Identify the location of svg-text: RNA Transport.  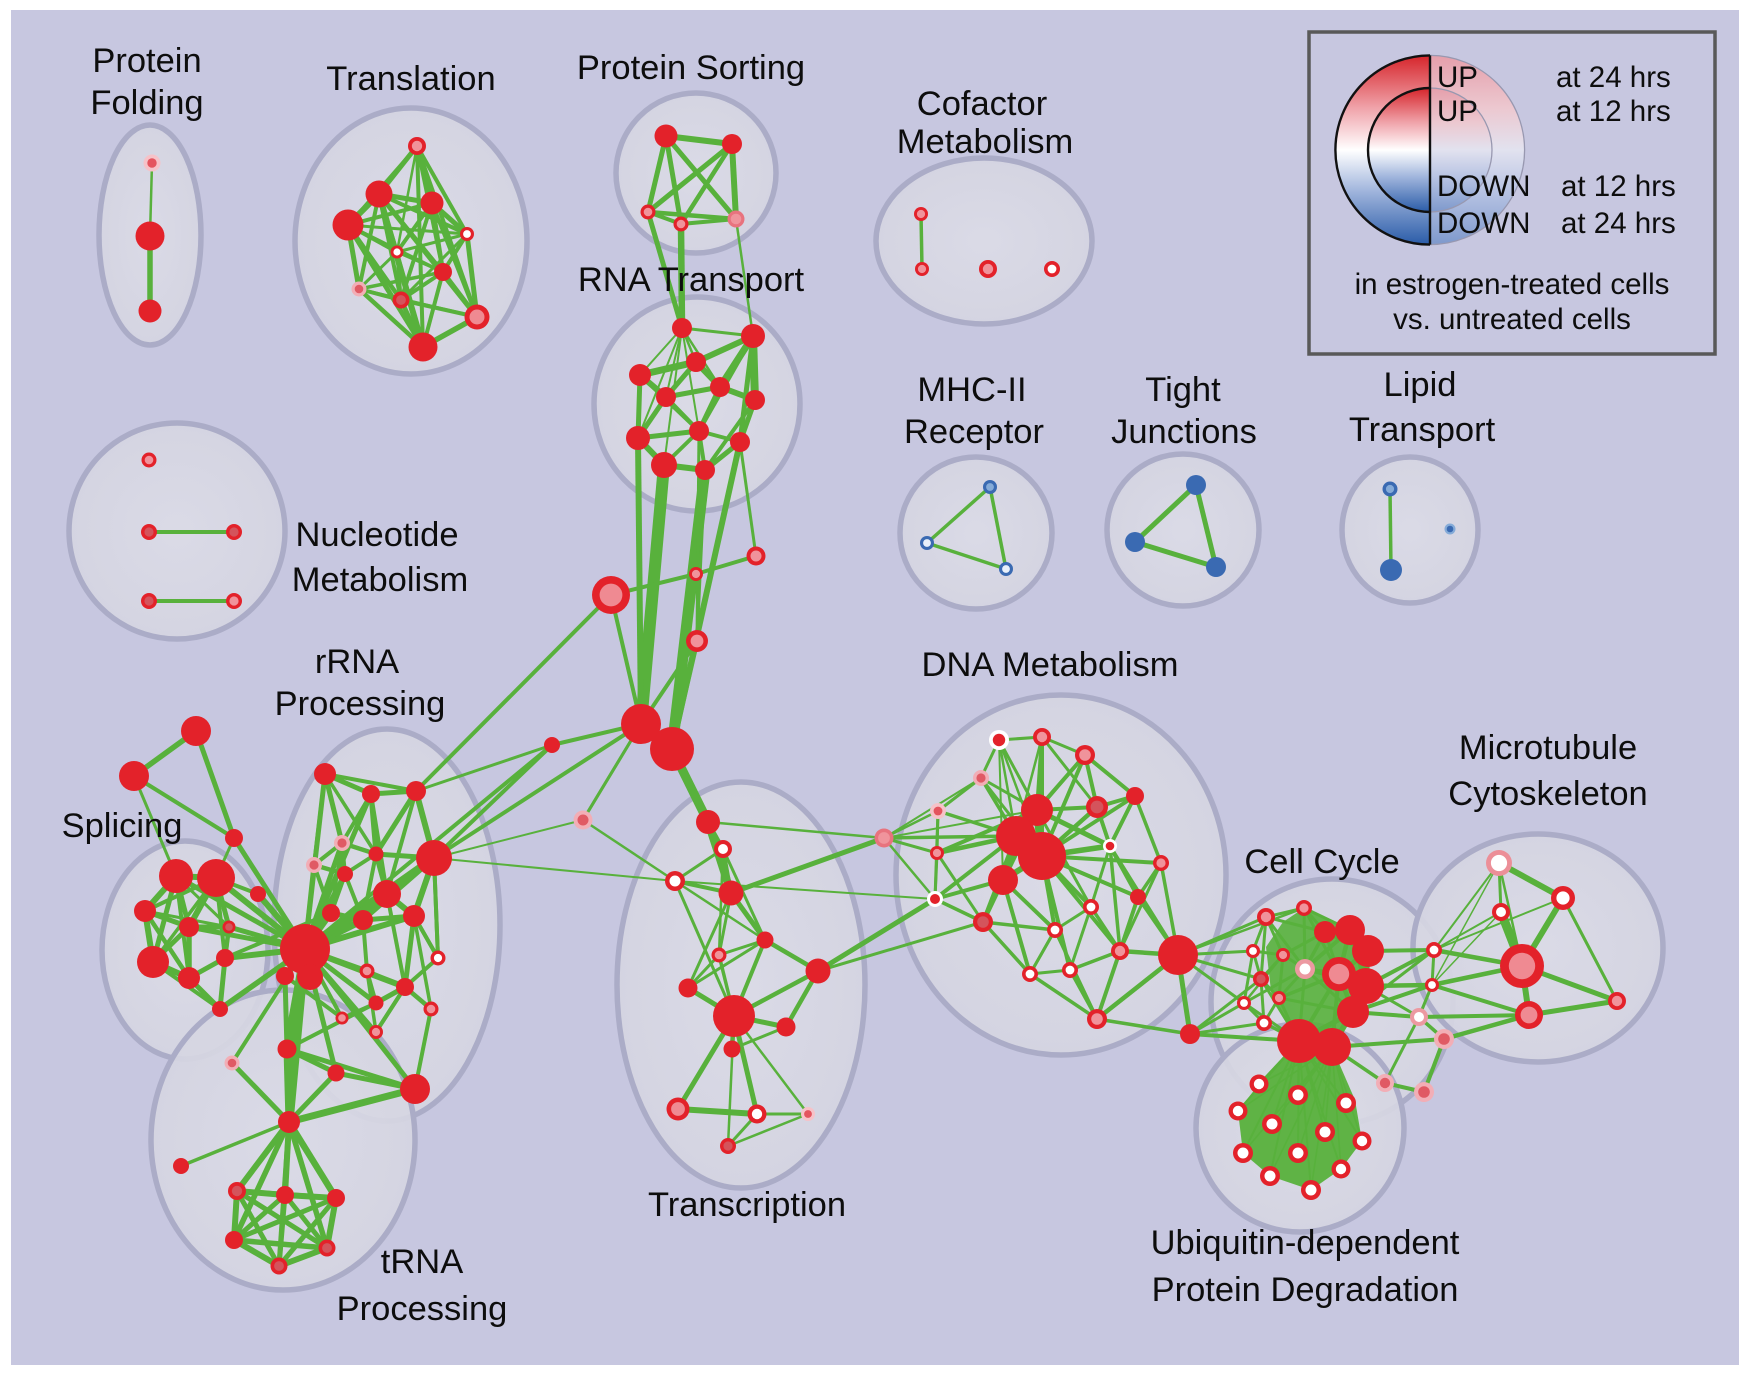
(691, 280).